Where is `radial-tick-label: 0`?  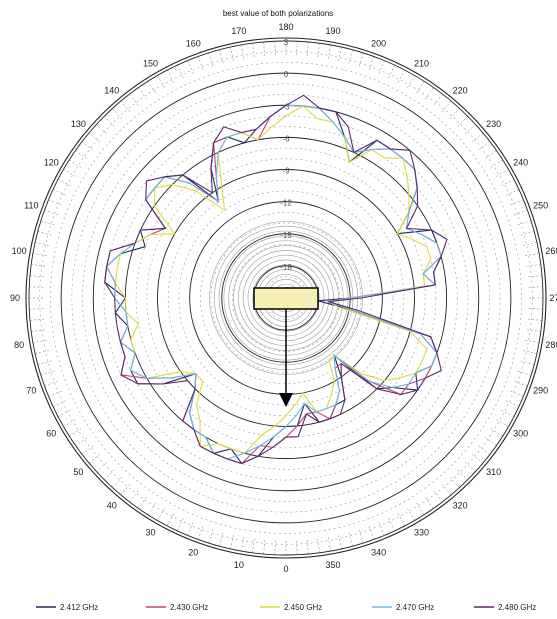
radial-tick-label: 0 is located at coordinates (286, 74).